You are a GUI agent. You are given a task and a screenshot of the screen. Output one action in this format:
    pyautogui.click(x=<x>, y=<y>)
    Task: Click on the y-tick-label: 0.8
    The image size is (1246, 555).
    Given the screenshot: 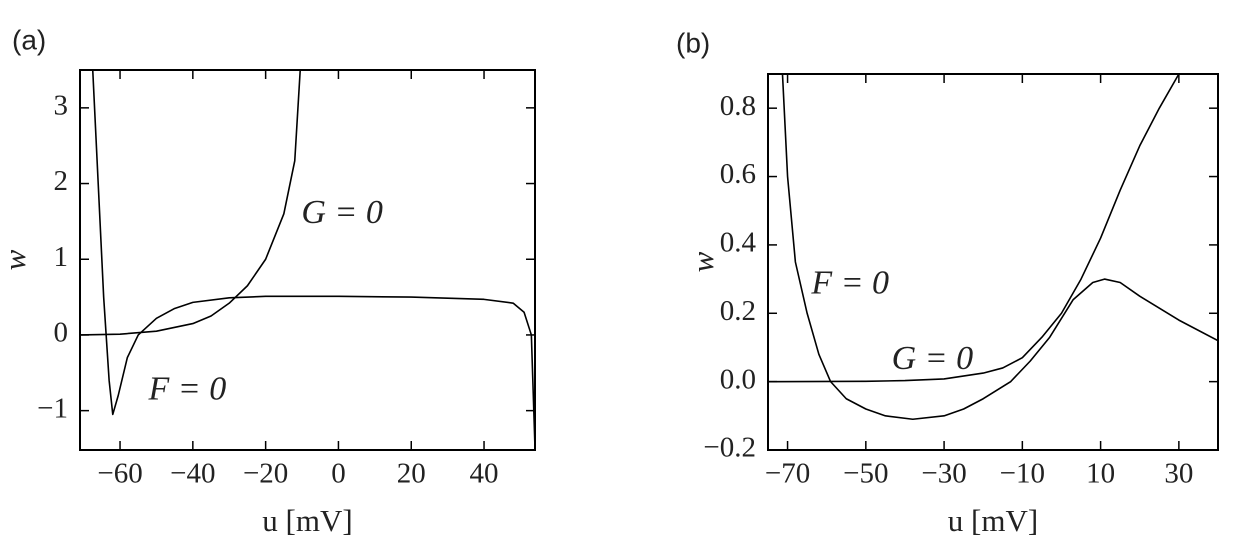 What is the action you would take?
    pyautogui.click(x=738, y=106)
    